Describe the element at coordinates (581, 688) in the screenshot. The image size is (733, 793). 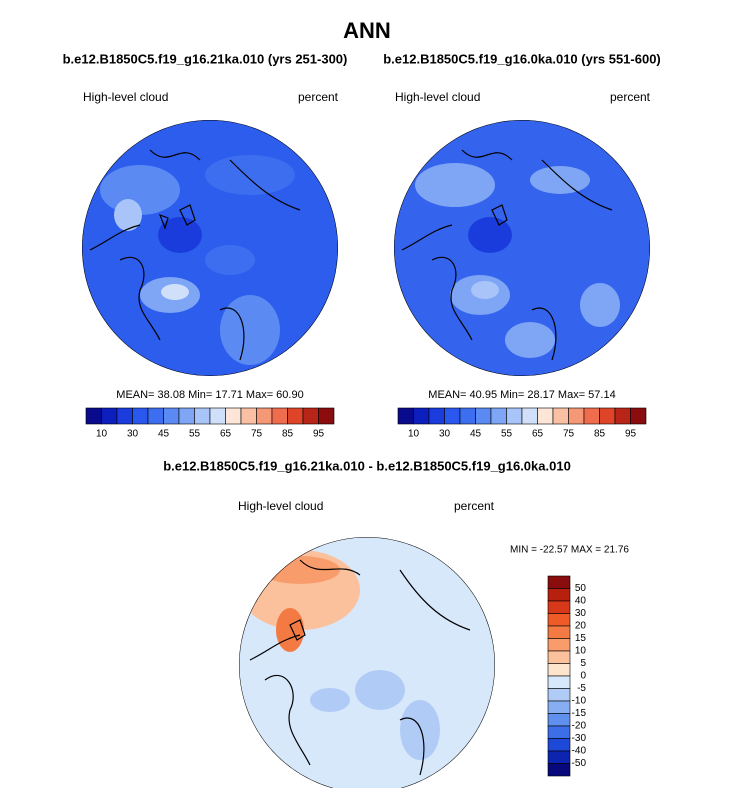
I see `colorbar-label: -5` at that location.